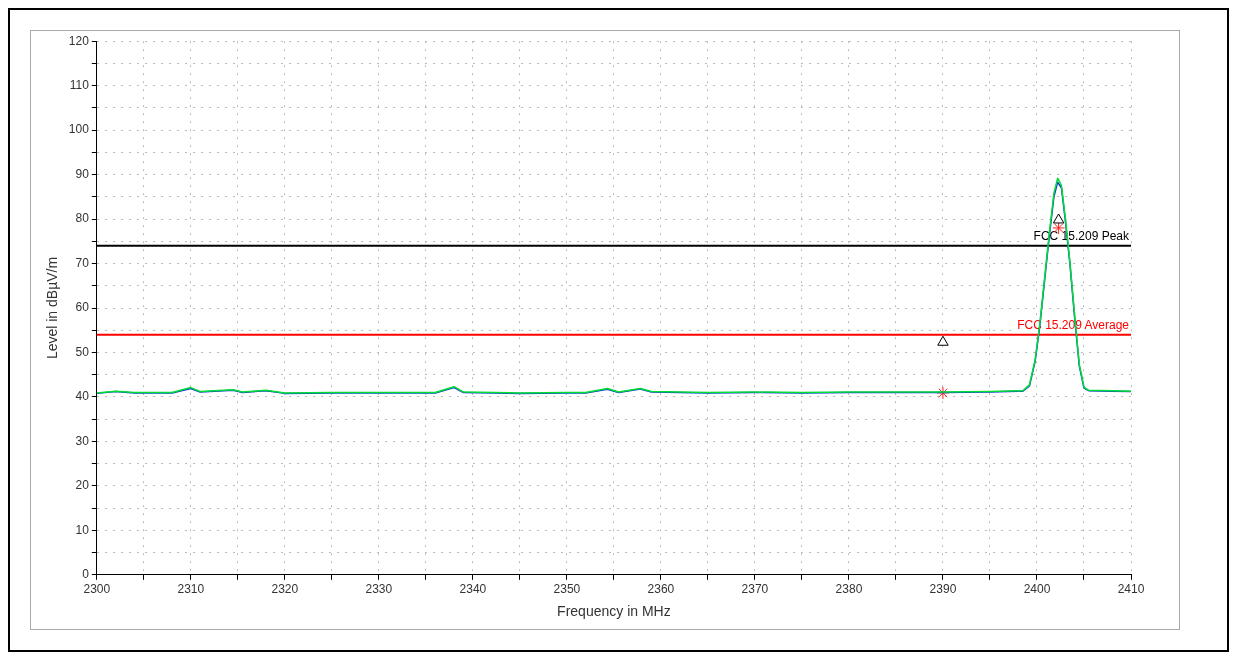  I want to click on y-tick-label: 20, so click(82, 485).